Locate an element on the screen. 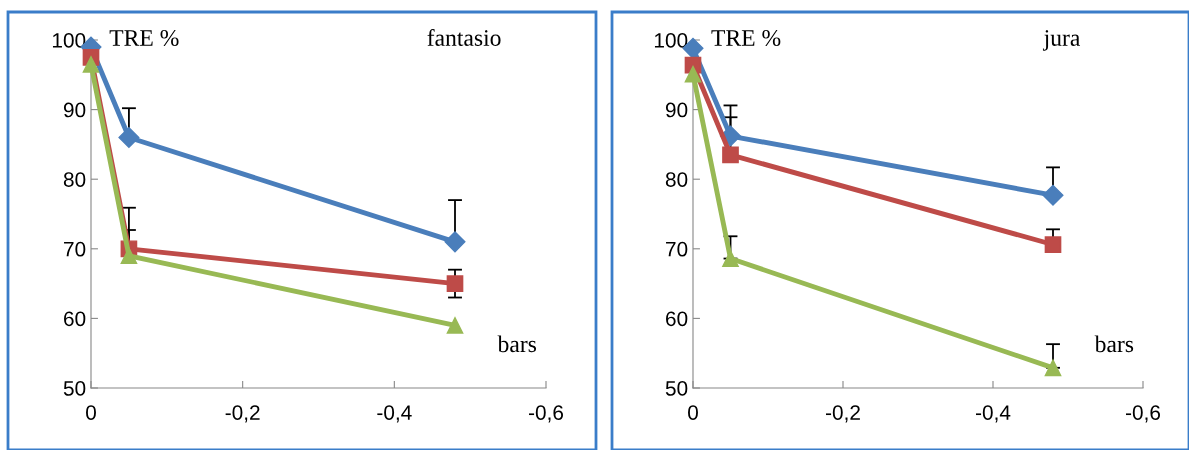 This screenshot has width=1189, height=450. chart-title: fantasio is located at coordinates (464, 37).